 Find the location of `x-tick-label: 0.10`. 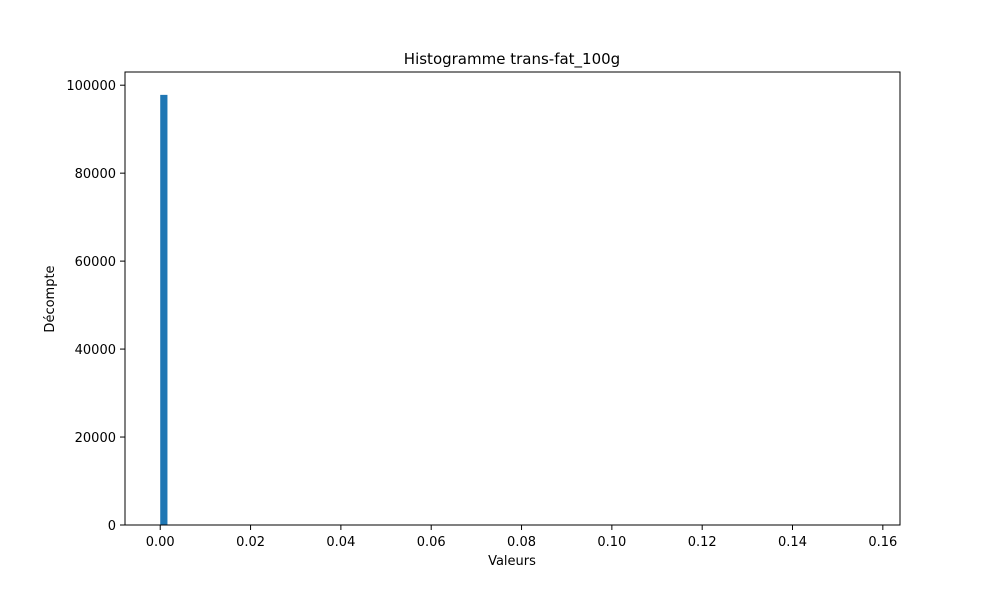

x-tick-label: 0.10 is located at coordinates (611, 542).